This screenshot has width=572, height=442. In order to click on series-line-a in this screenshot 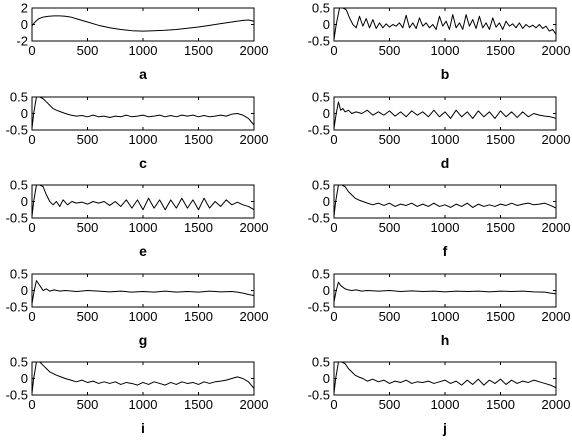, I will do `click(143, 23)`.